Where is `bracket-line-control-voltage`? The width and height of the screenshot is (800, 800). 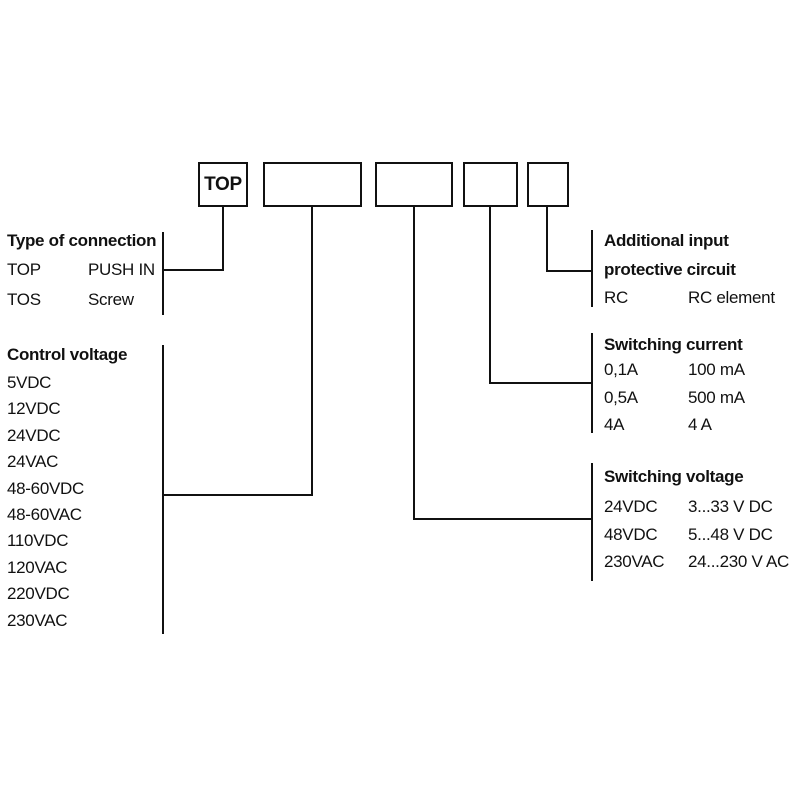 bracket-line-control-voltage is located at coordinates (163, 489).